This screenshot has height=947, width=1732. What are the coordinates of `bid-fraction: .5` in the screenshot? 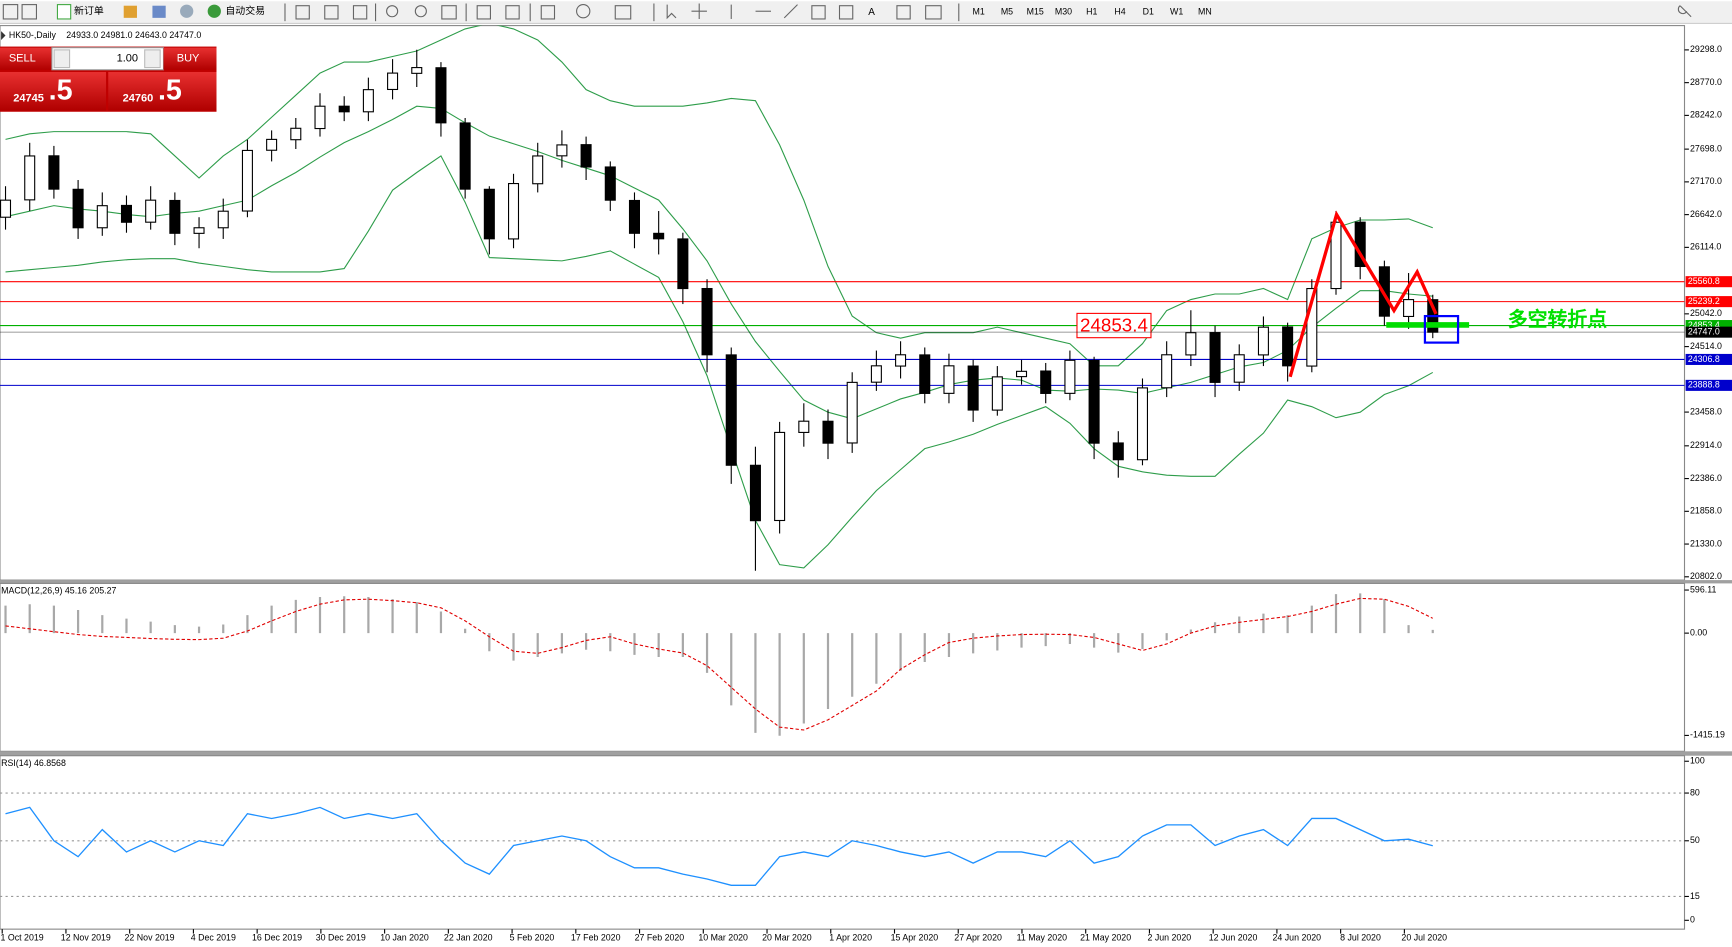 It's located at (61, 90).